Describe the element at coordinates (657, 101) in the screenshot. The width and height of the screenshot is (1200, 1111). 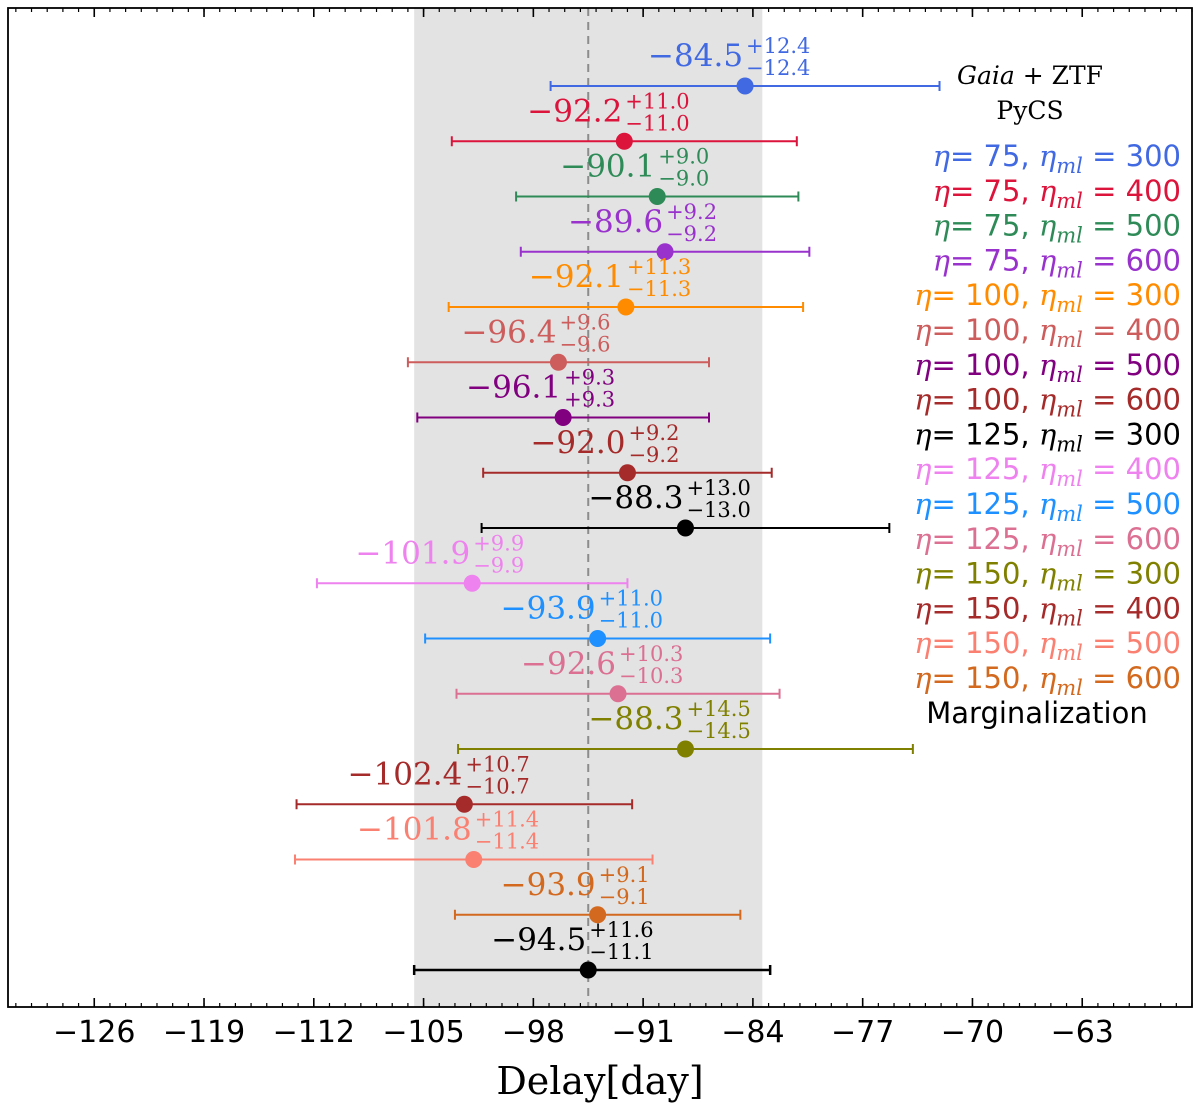
I see `value-plus-error: +11.0` at that location.